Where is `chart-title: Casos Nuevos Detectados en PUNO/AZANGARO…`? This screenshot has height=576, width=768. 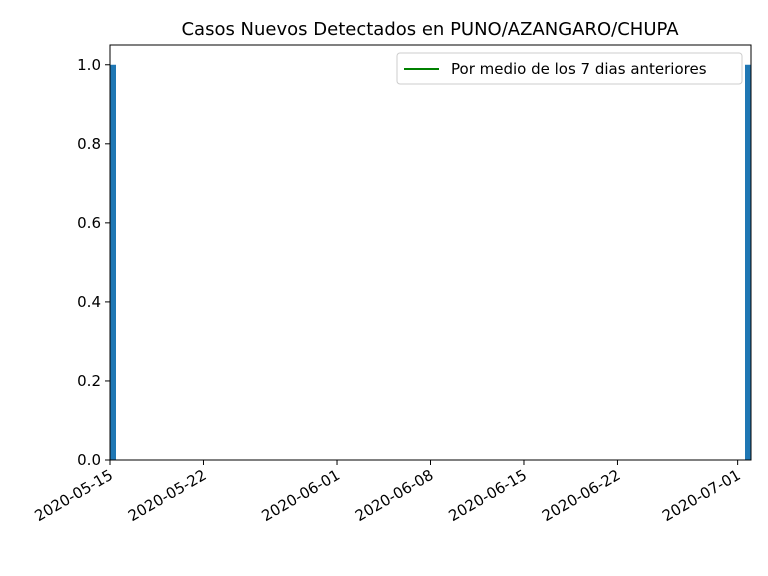
chart-title: Casos Nuevos Detectados en PUNO/AZANGARO… is located at coordinates (430, 29).